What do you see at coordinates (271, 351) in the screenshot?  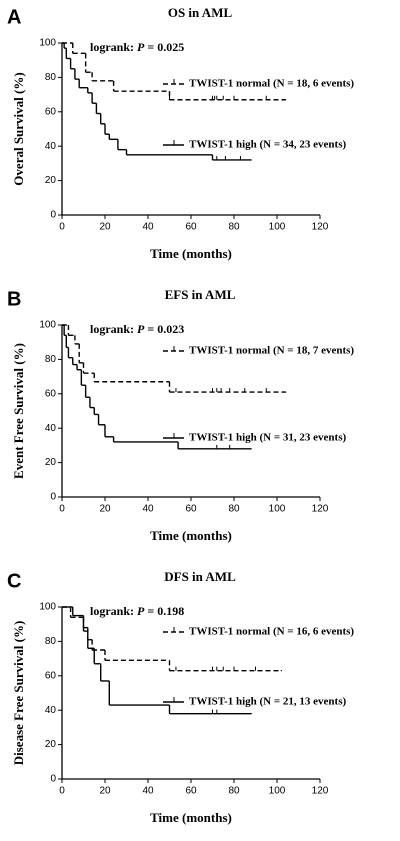 I see `legend-label: TWIST-1 normal (N = 18, 7 events)` at bounding box center [271, 351].